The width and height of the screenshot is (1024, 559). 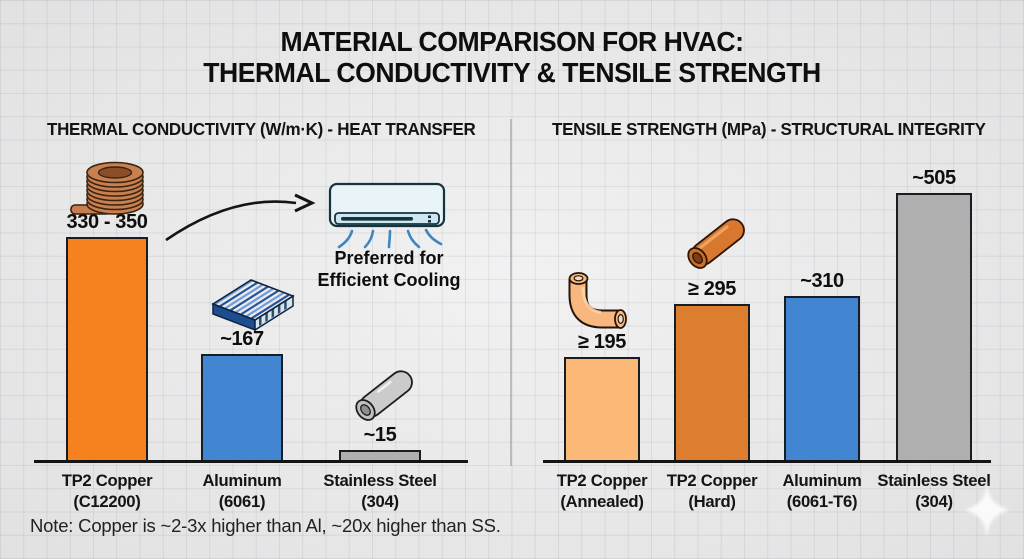 I want to click on bar-group-tp2-copper-c12200: 330 - 350, so click(x=107, y=335).